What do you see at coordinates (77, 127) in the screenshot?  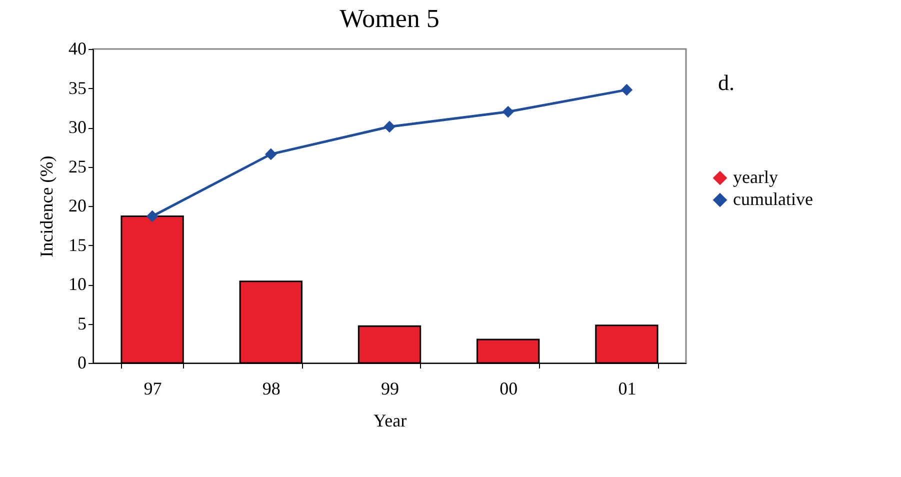 I see `y-tick-label: 30` at bounding box center [77, 127].